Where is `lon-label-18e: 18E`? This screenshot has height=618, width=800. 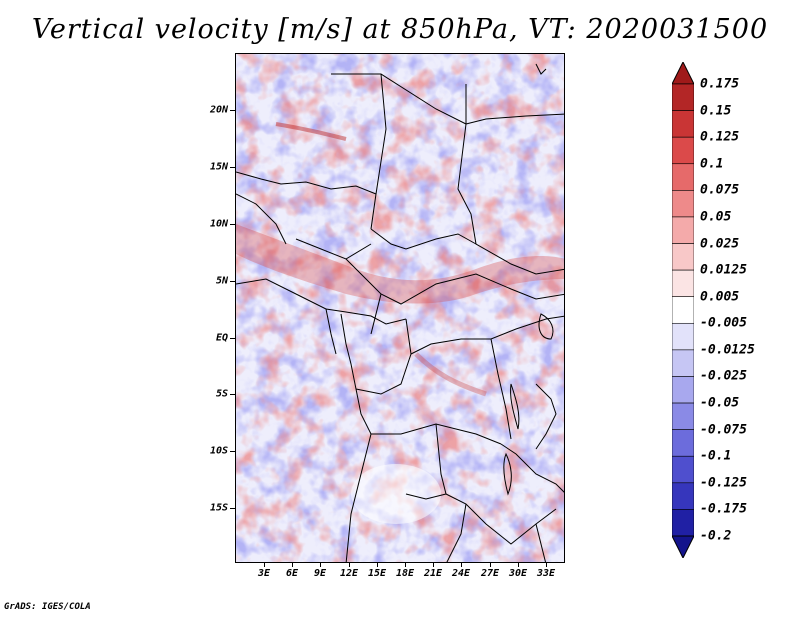
lon-label-18e: 18E is located at coordinates (405, 573).